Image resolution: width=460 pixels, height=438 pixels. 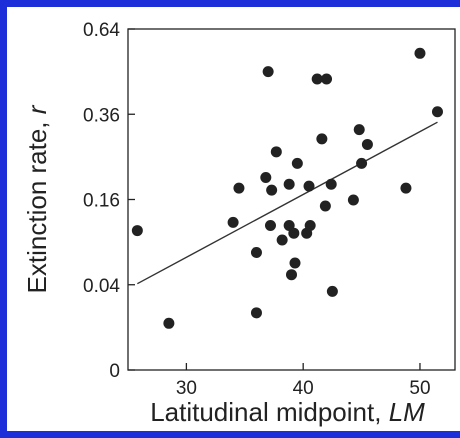 I want to click on y-tick-label: 0.64, so click(x=101, y=30).